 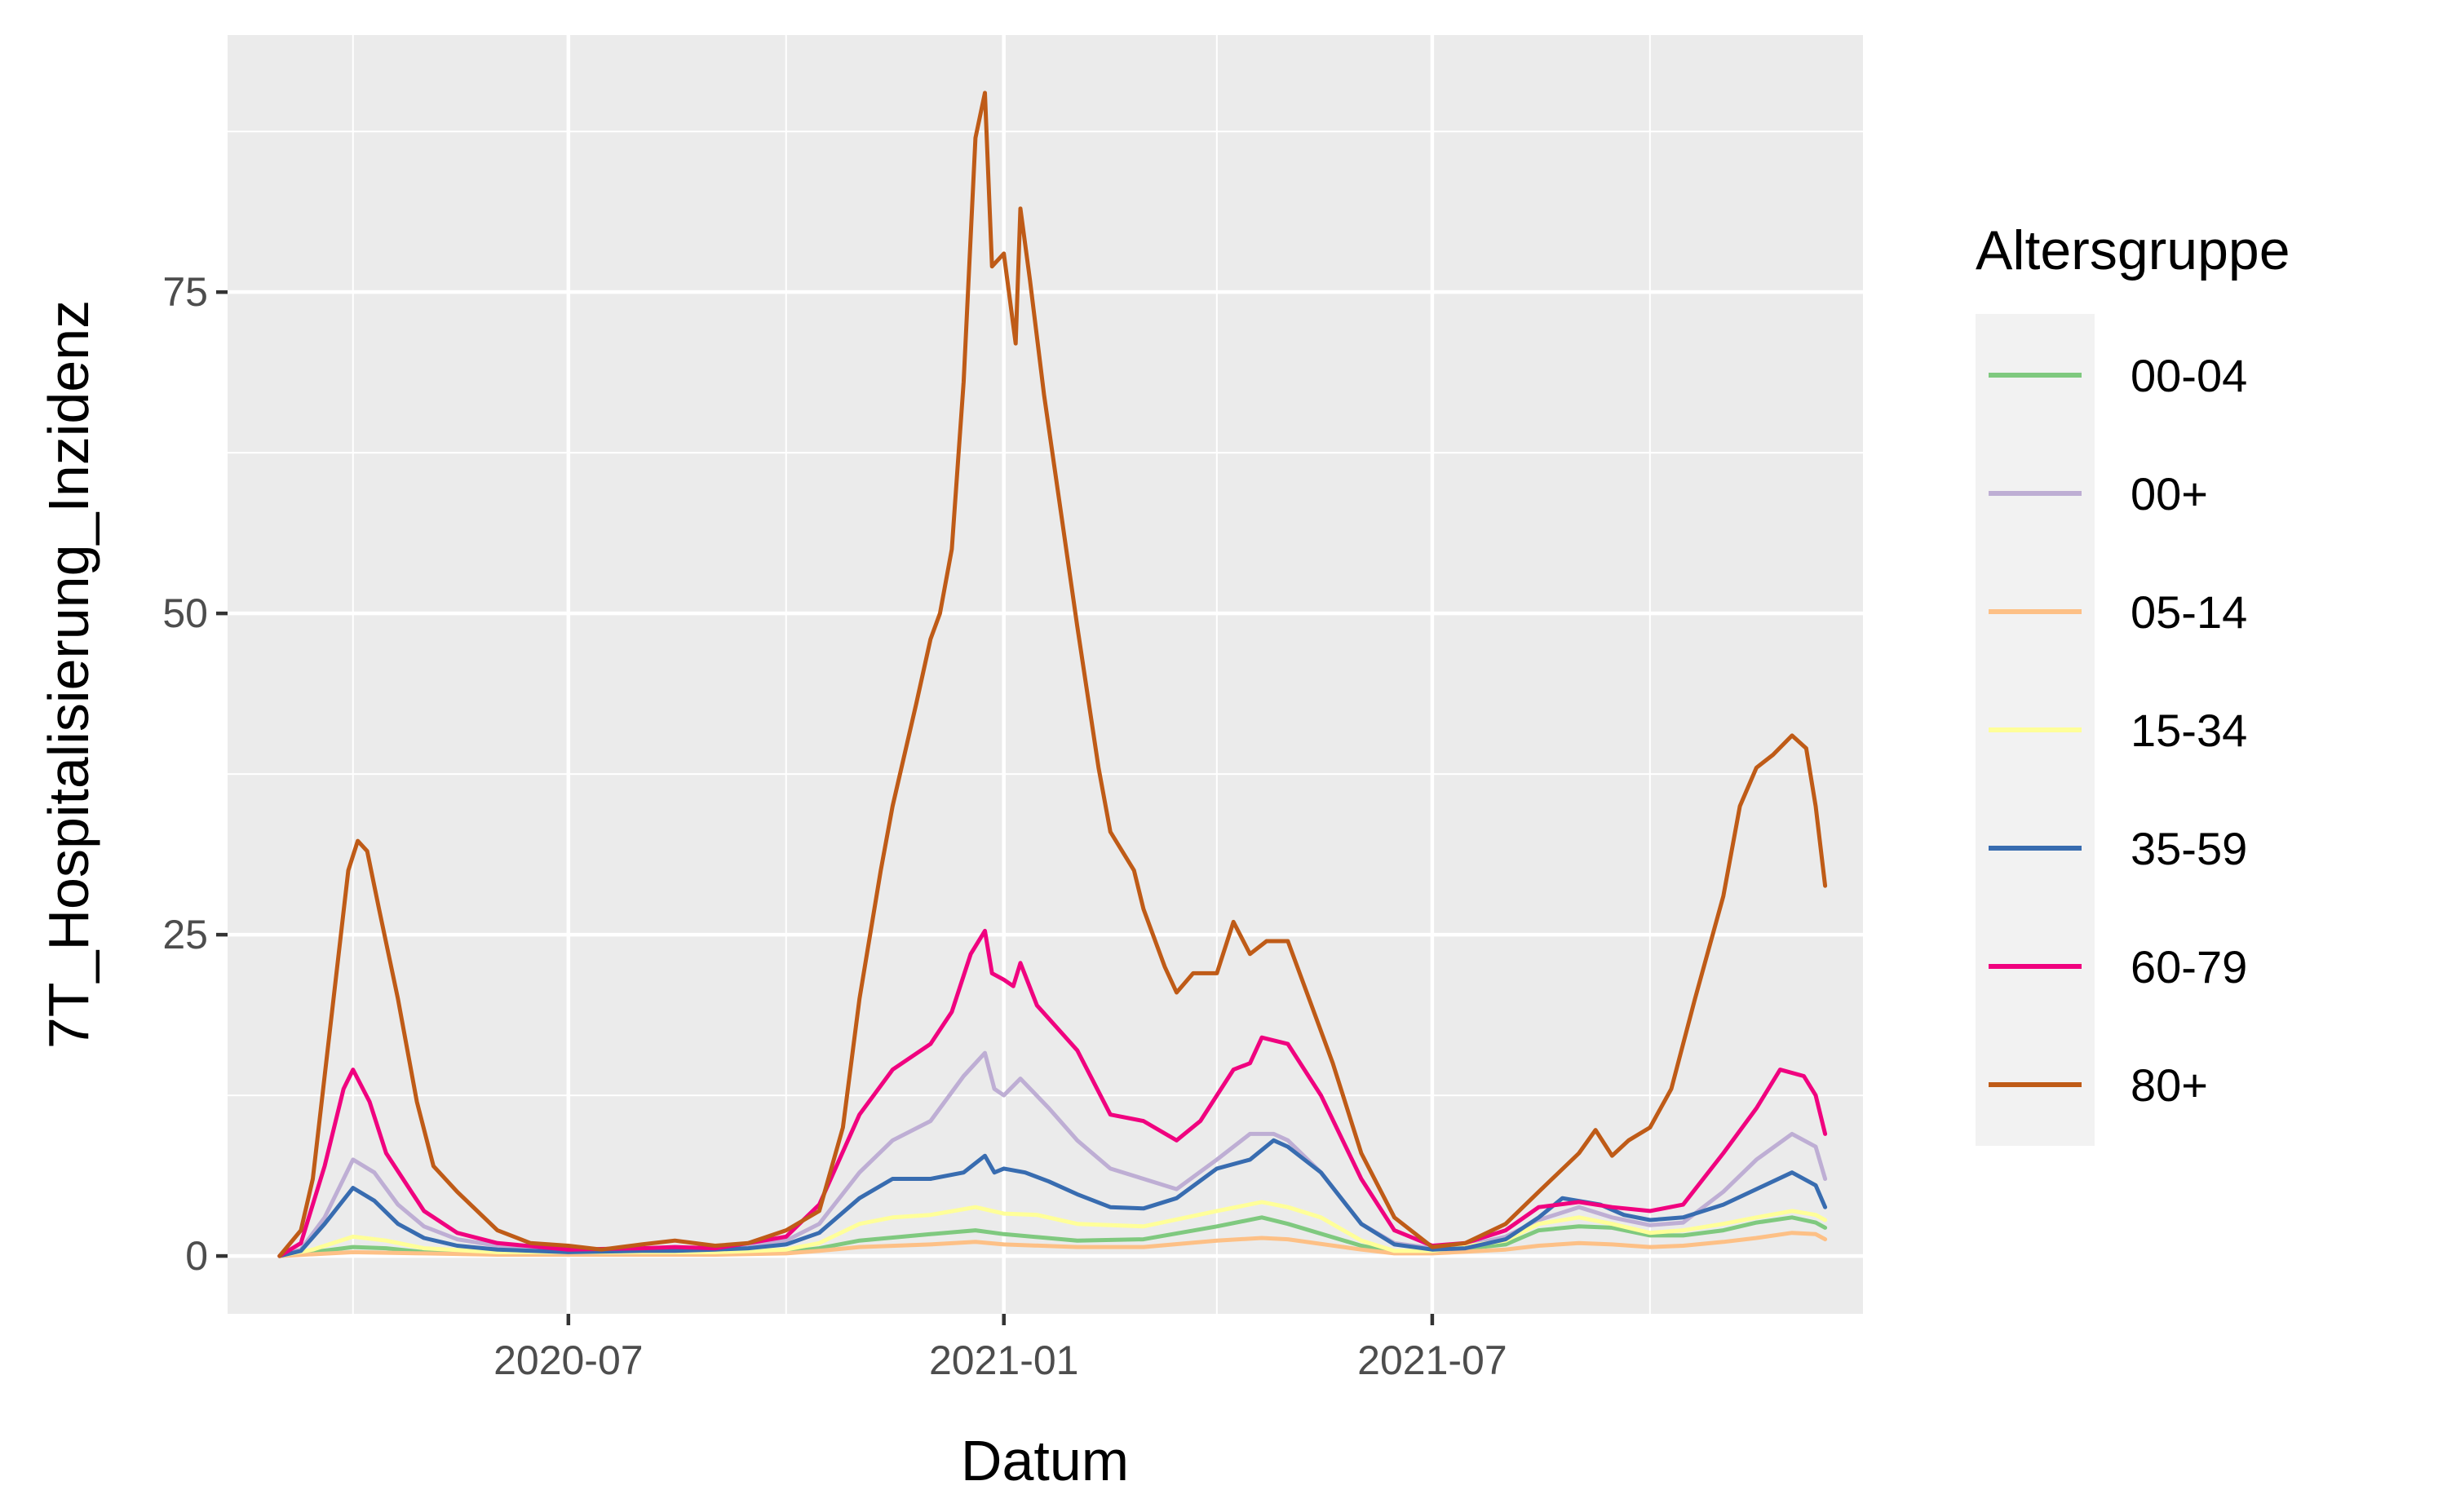 What do you see at coordinates (185, 613) in the screenshot?
I see `y-tick-label: 50` at bounding box center [185, 613].